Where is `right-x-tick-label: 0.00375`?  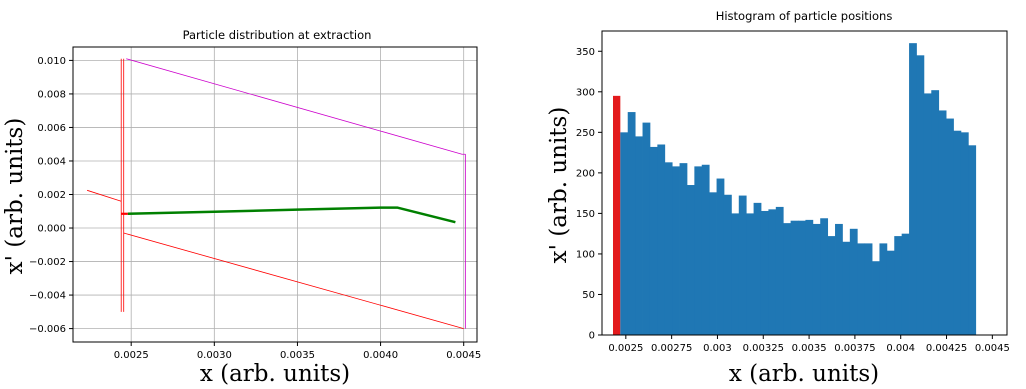
right-x-tick-label: 0.00375 is located at coordinates (854, 348).